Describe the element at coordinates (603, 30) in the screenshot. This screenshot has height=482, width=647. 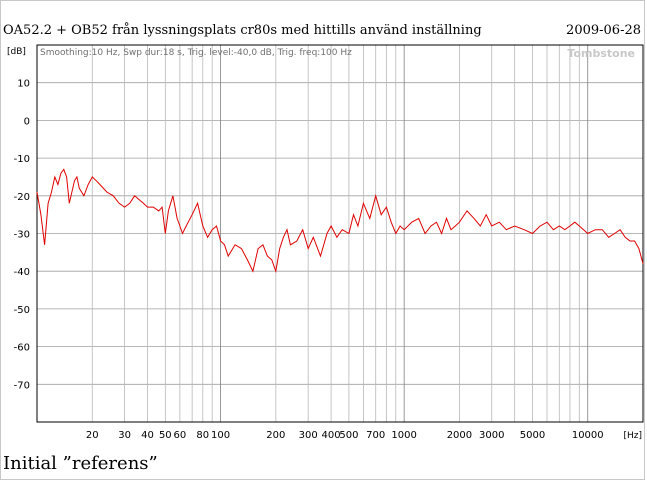
I see `report-date: 2009-06-28` at that location.